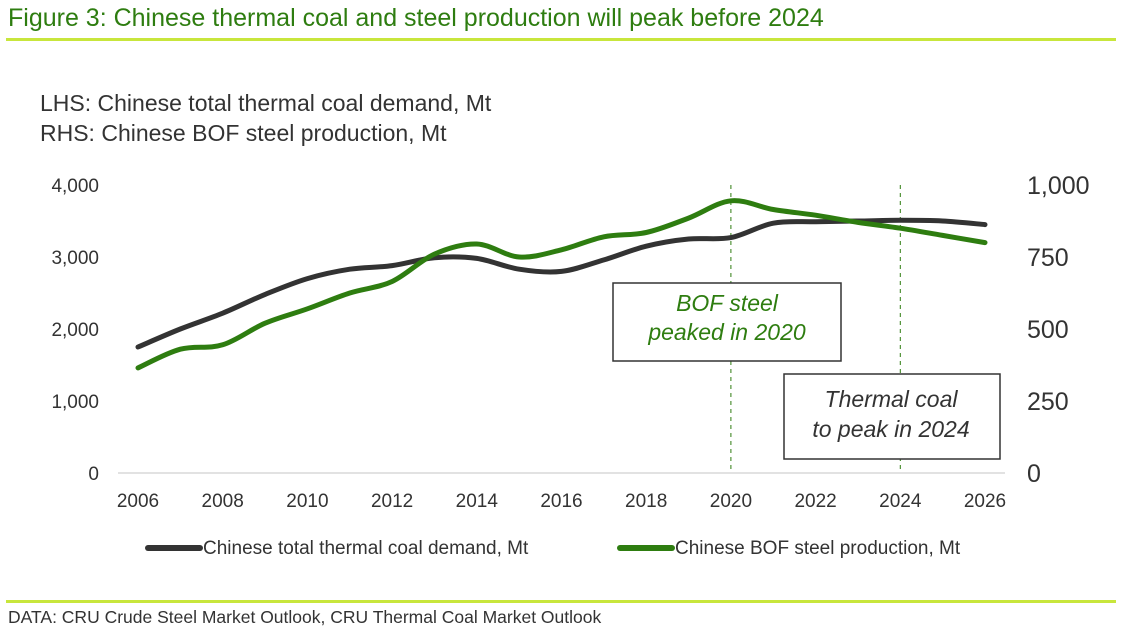  What do you see at coordinates (726, 332) in the screenshot?
I see `annotation-bof-steel-line2: peaked in 2020` at bounding box center [726, 332].